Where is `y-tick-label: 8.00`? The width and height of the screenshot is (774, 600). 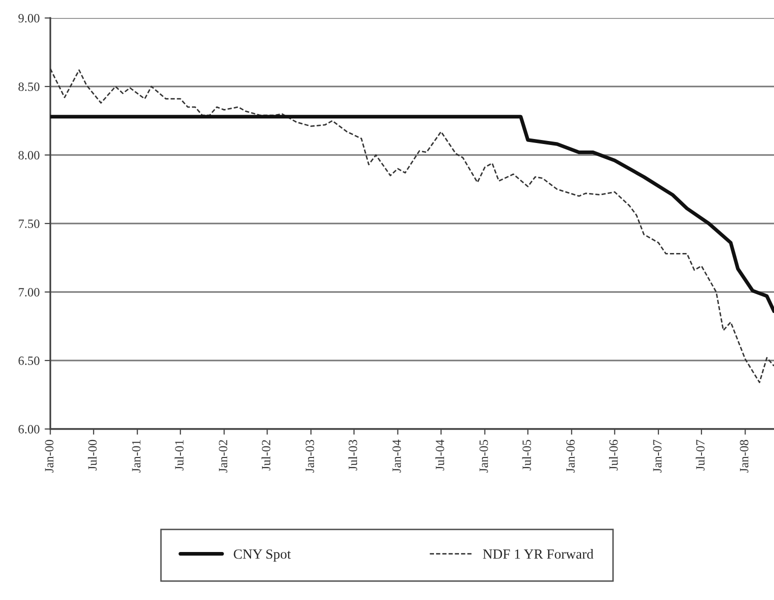
y-tick-label: 8.00 is located at coordinates (29, 155).